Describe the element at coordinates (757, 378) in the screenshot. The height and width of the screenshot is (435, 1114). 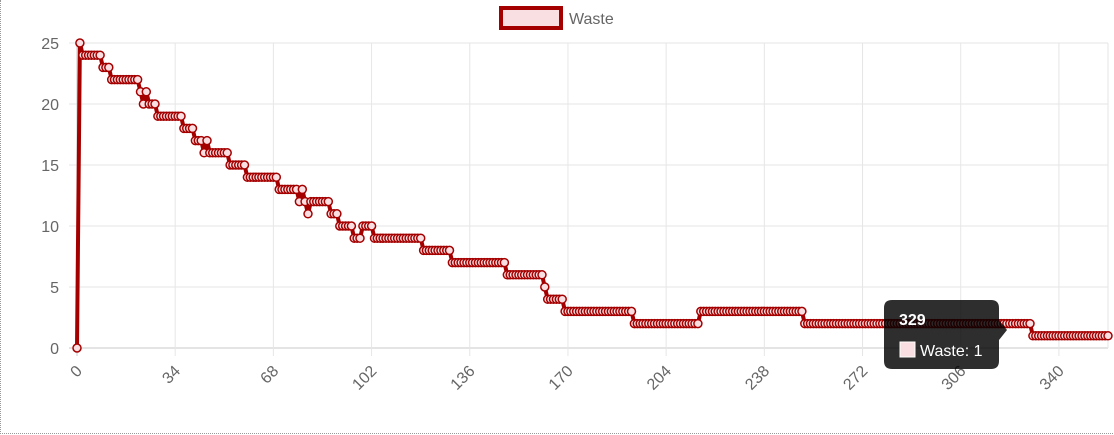
I see `x-tick-label: 238` at that location.